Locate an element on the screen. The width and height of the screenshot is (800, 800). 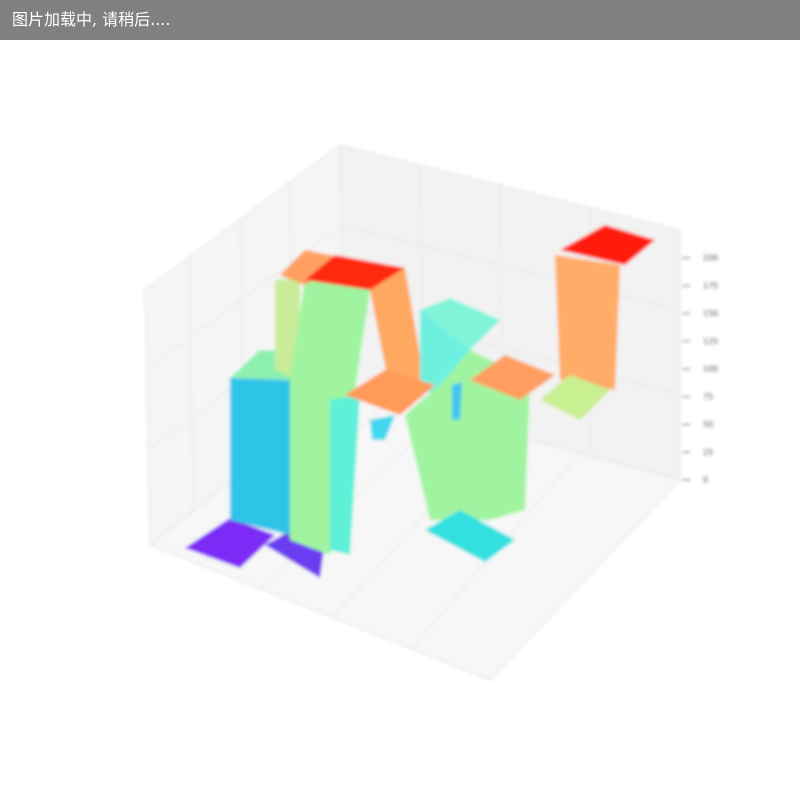
z-tick-label: 0 is located at coordinates (705, 480).